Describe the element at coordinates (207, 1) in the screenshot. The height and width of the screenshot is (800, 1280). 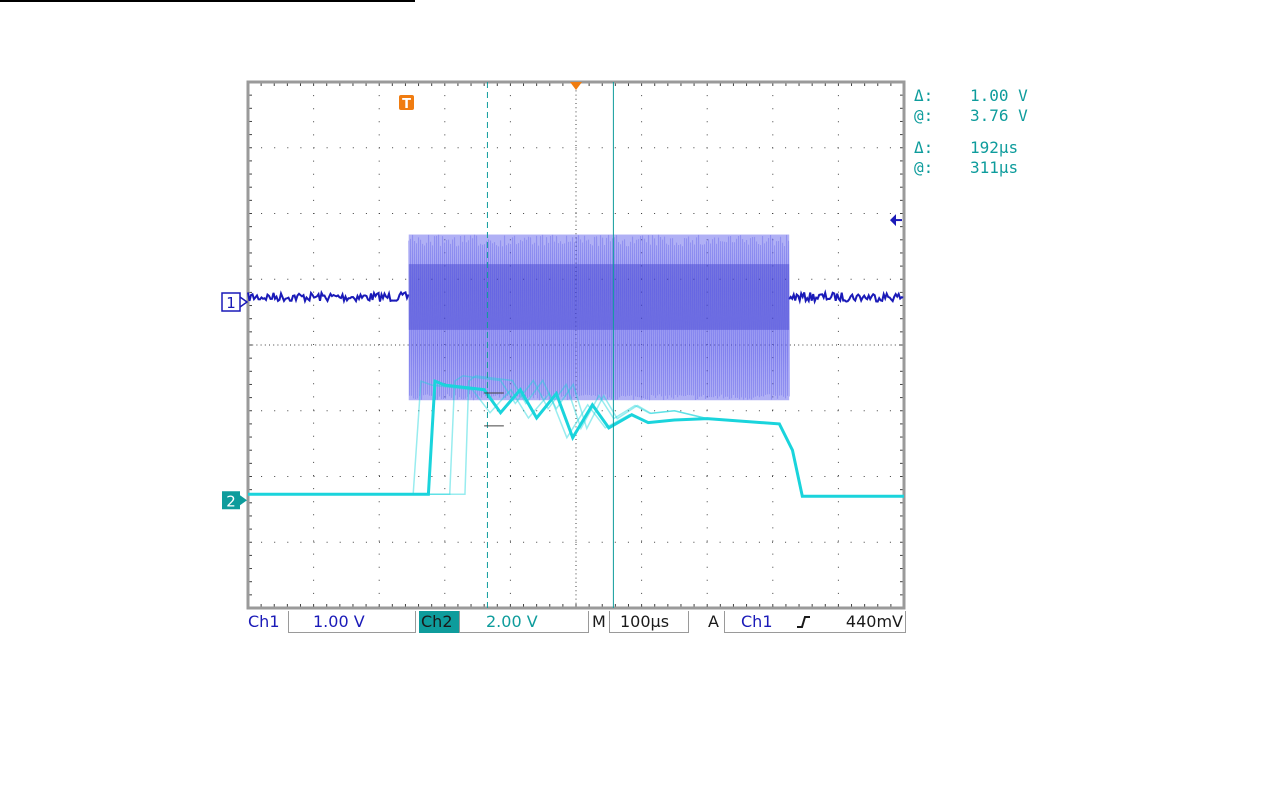
I see `top-rule-line` at that location.